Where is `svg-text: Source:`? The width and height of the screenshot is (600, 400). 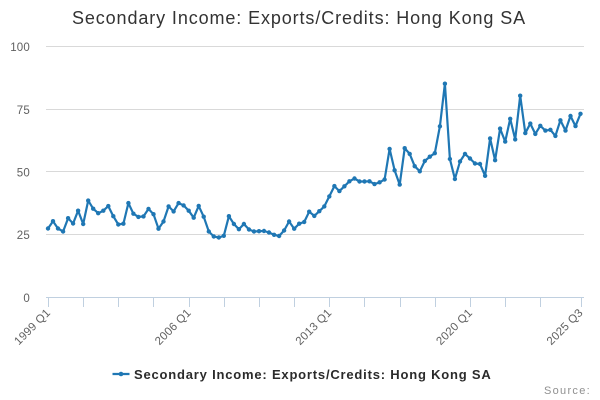 svg-text: Source: is located at coordinates (567, 391).